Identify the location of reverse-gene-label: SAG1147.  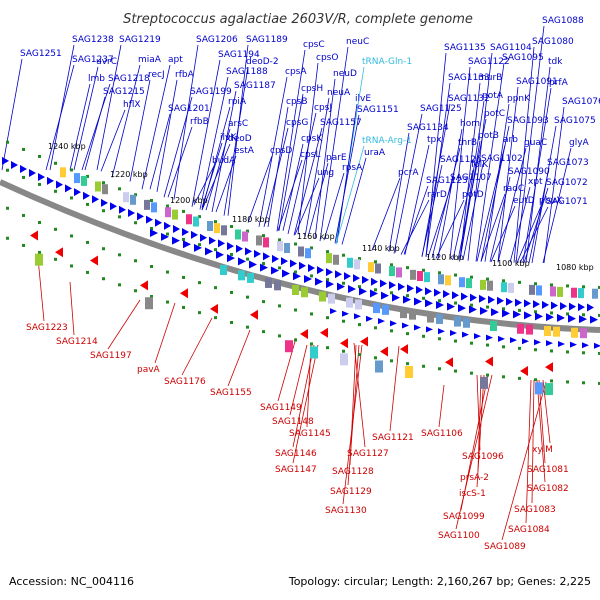
(296, 470).